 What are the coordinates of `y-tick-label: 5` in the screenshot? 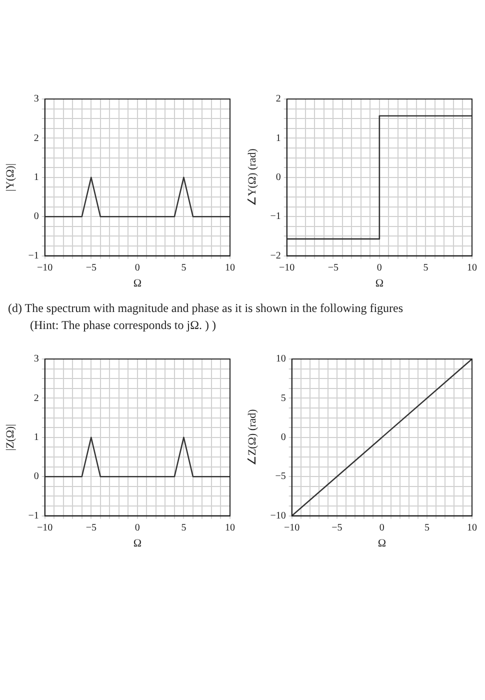 It's located at (283, 398).